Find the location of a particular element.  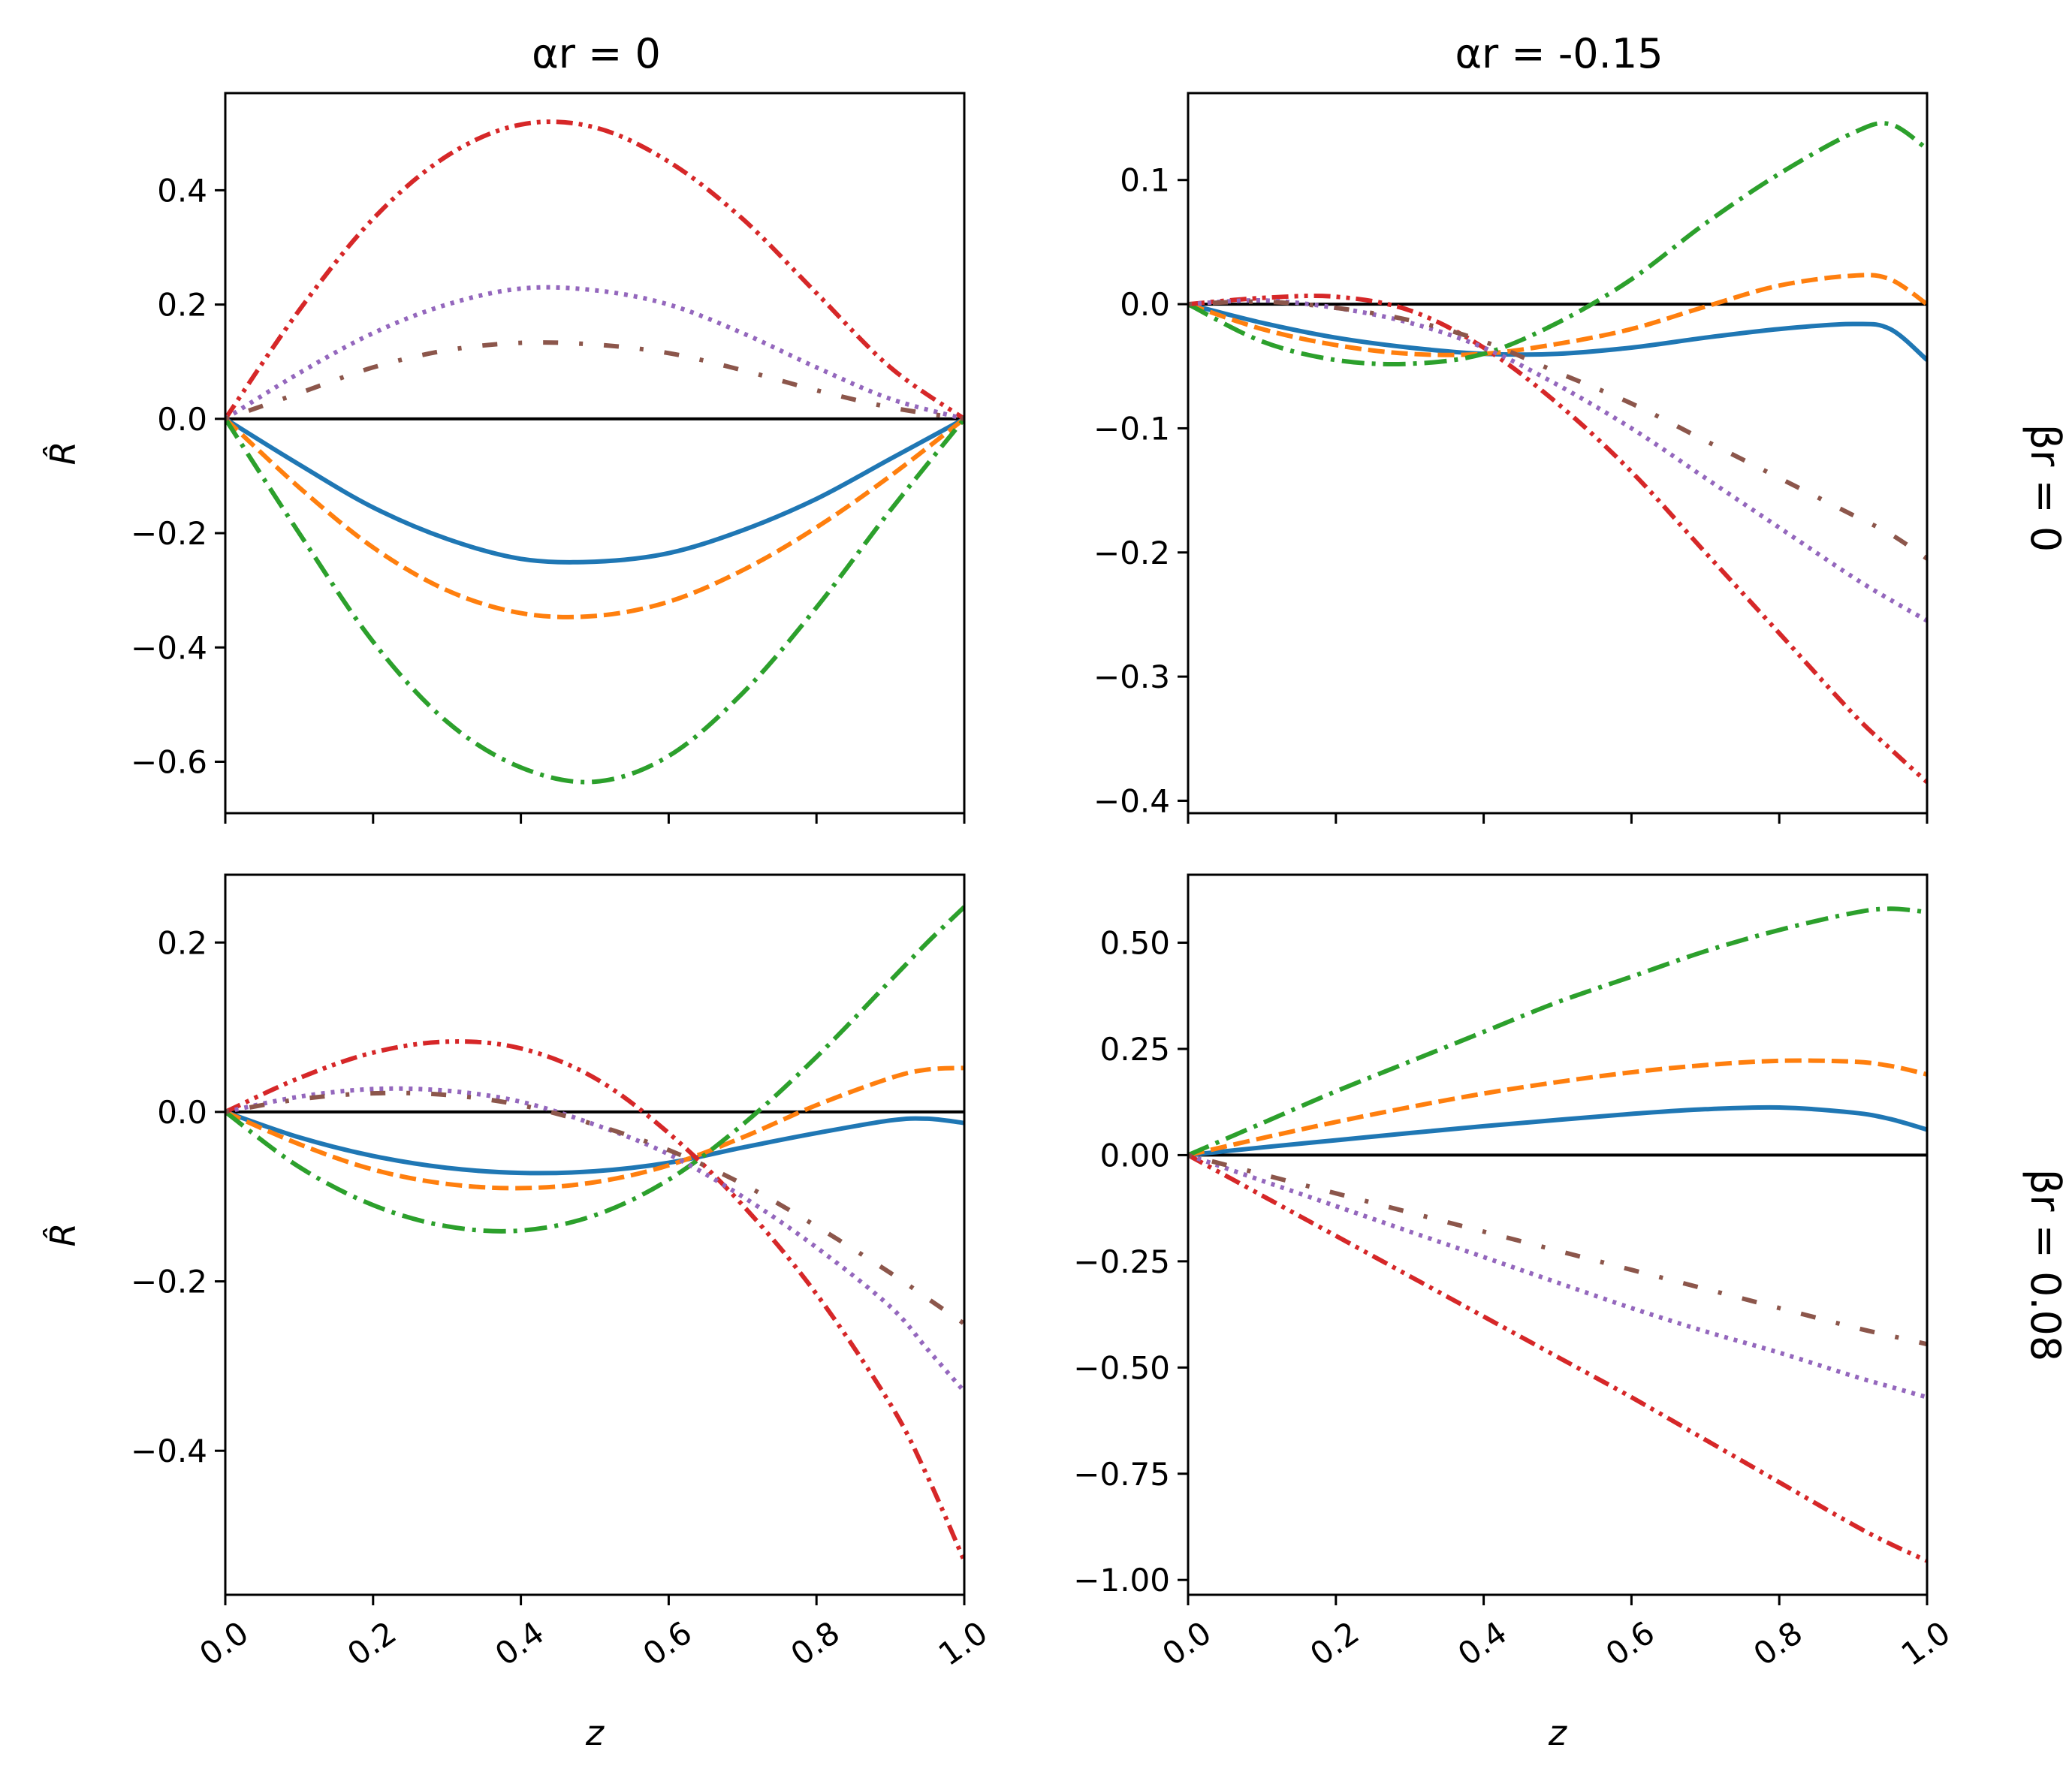

y-tick-label: 0.50 is located at coordinates (1134, 943).